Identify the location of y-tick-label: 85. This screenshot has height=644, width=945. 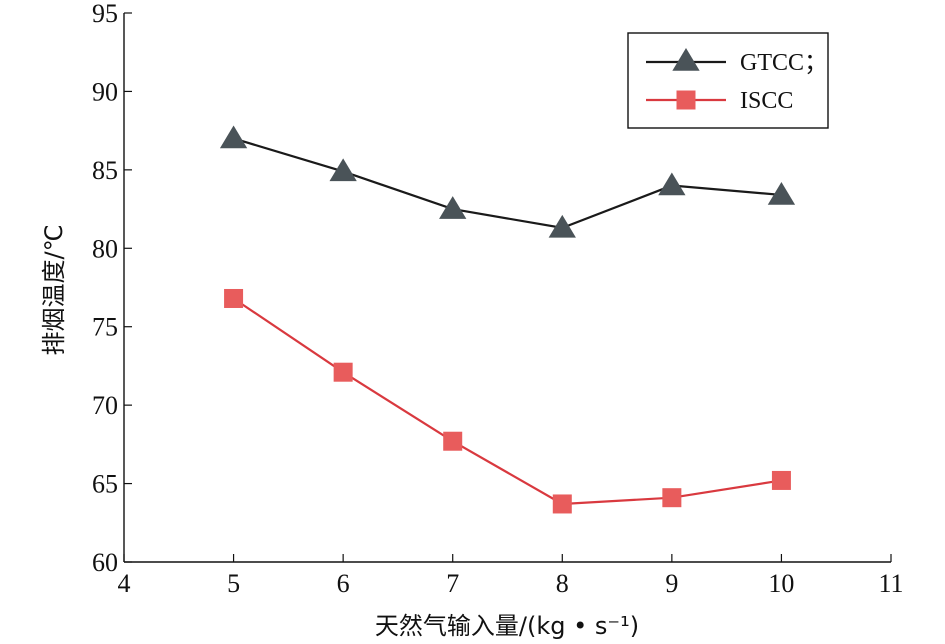
(105, 170).